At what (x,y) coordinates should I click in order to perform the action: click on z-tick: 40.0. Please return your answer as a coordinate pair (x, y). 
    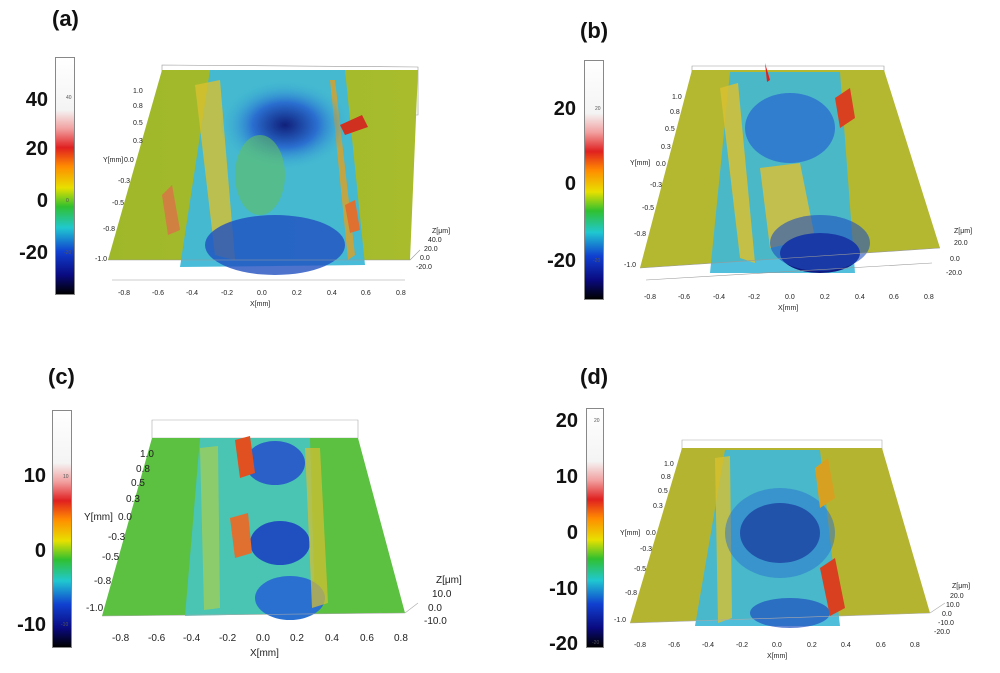
    Looking at the image, I should click on (435, 240).